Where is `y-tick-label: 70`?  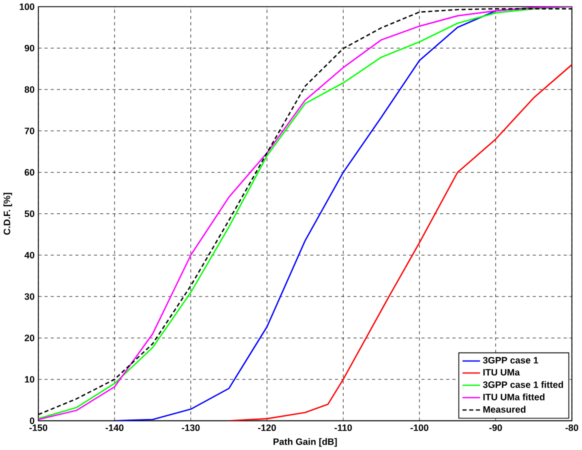
y-tick-label: 70 is located at coordinates (29, 131).